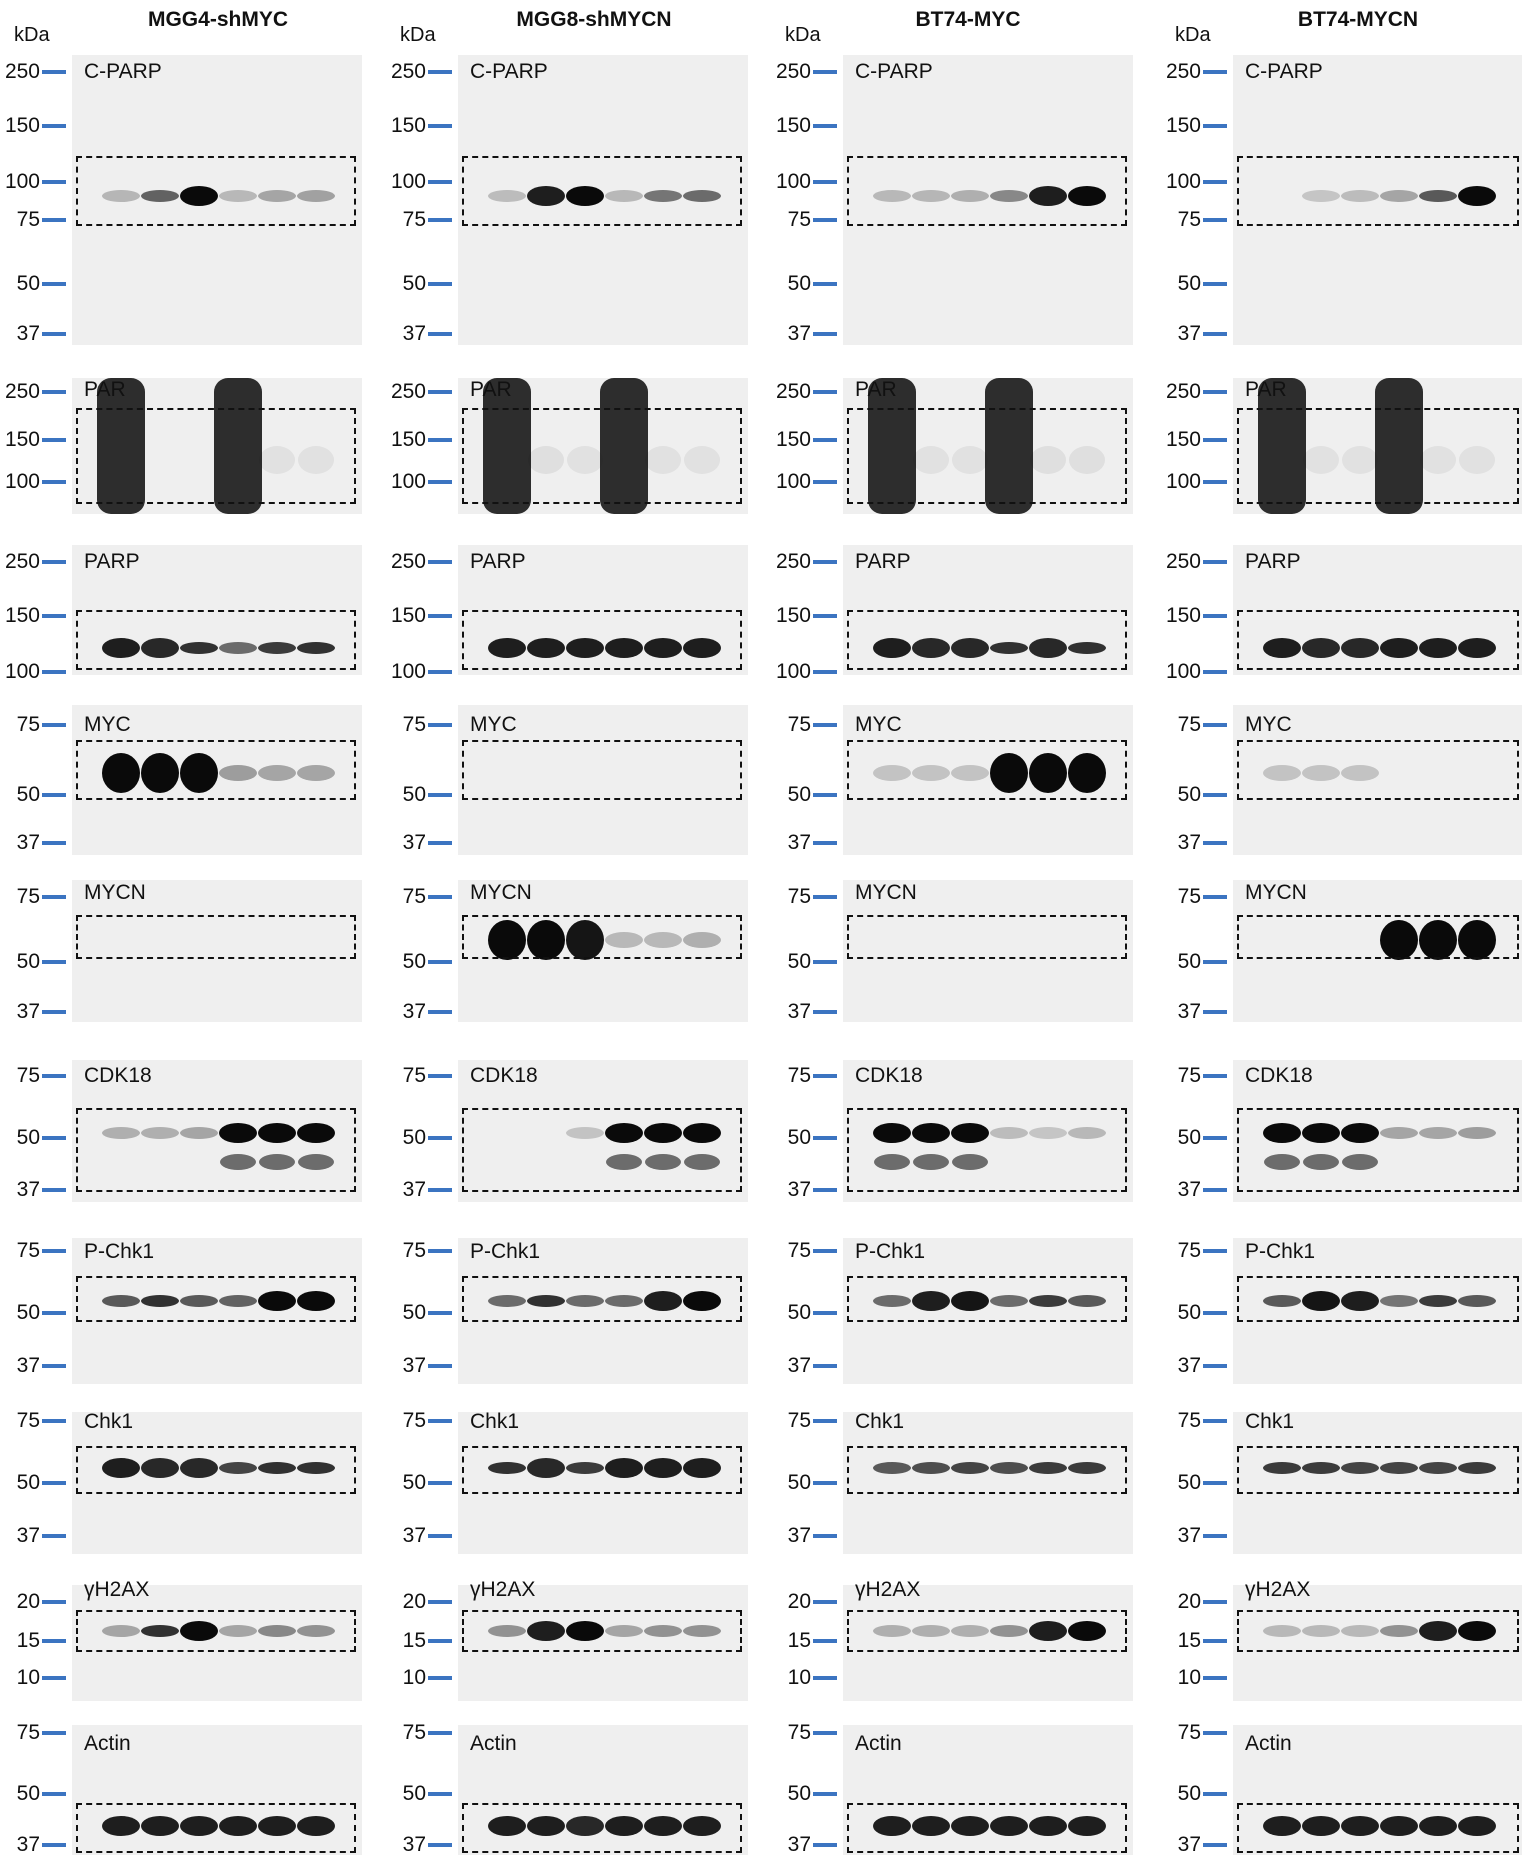 This screenshot has height=1864, width=1522. I want to click on antibody-label: Actin, so click(1268, 1743).